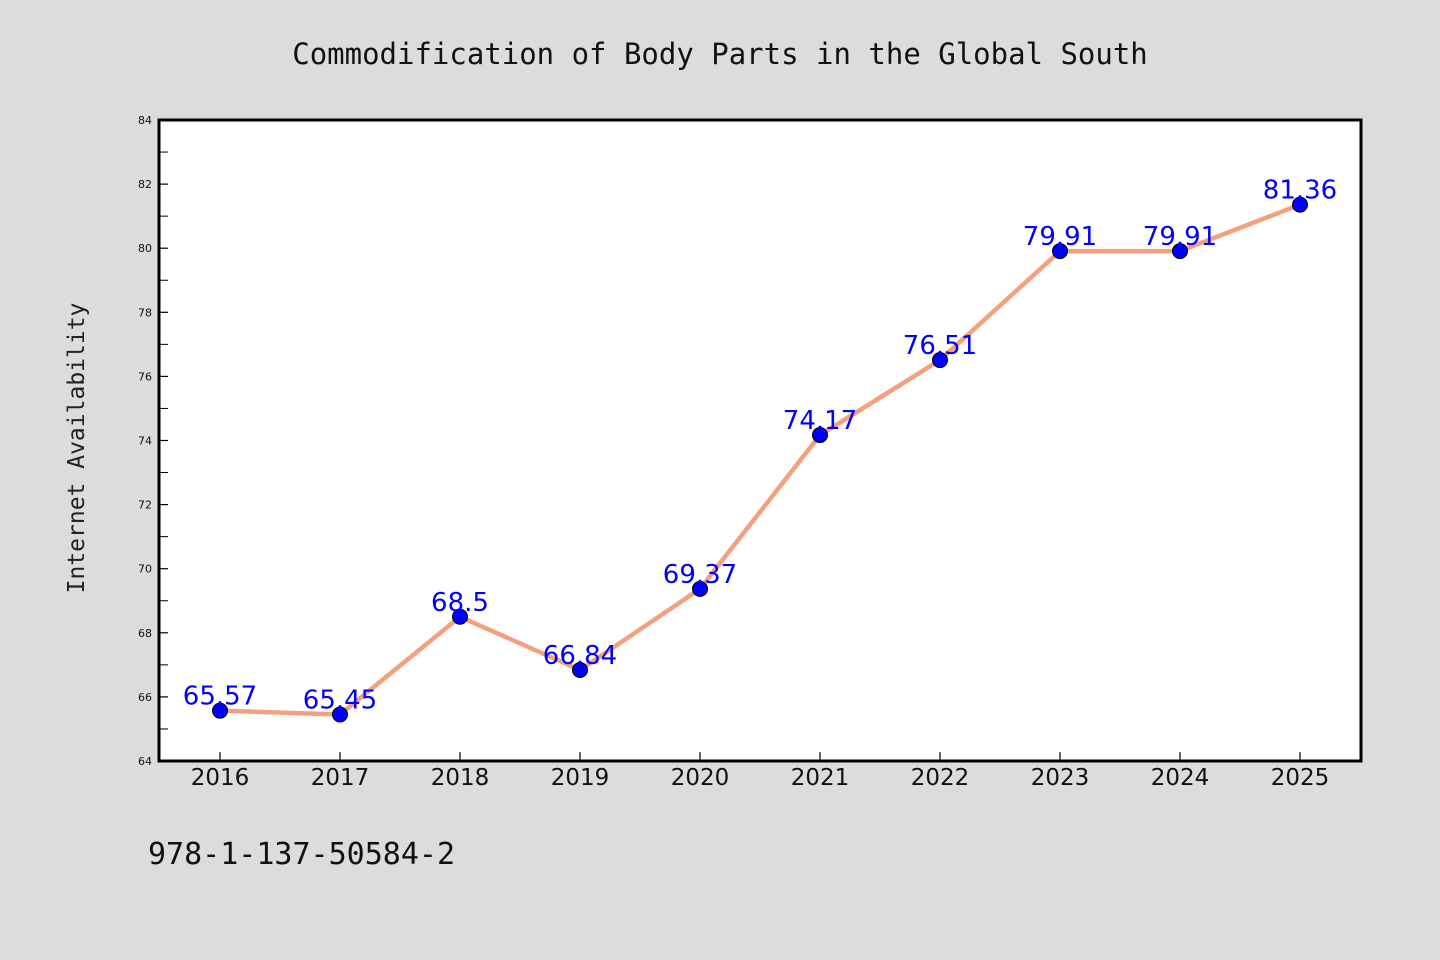 The image size is (1440, 960). I want to click on data-label: 65.57, so click(220, 697).